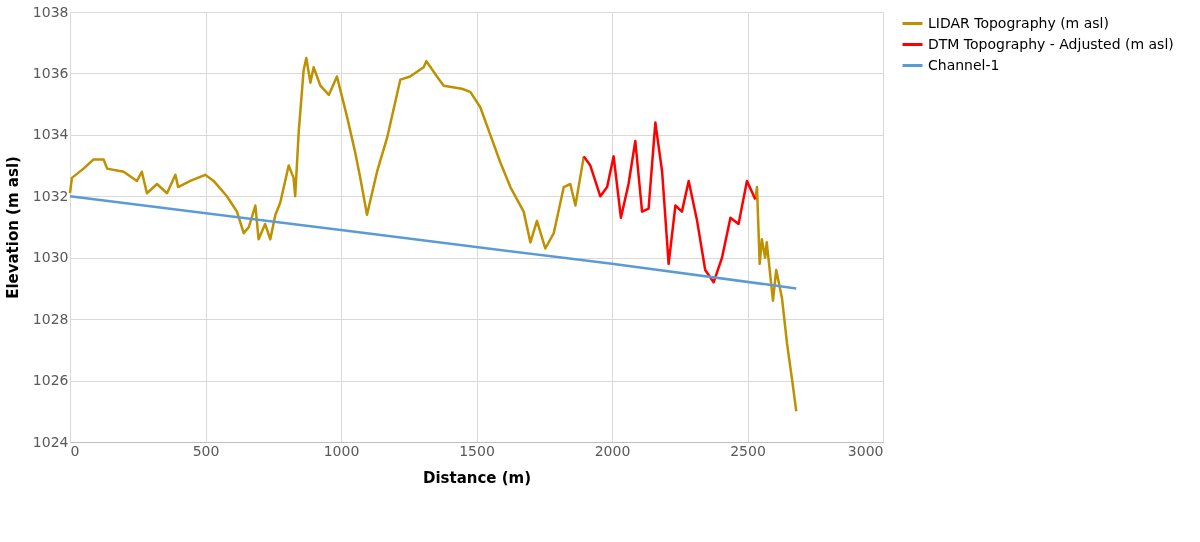 The height and width of the screenshot is (542, 1200). I want to click on x-tick-label: 2000, so click(612, 450).